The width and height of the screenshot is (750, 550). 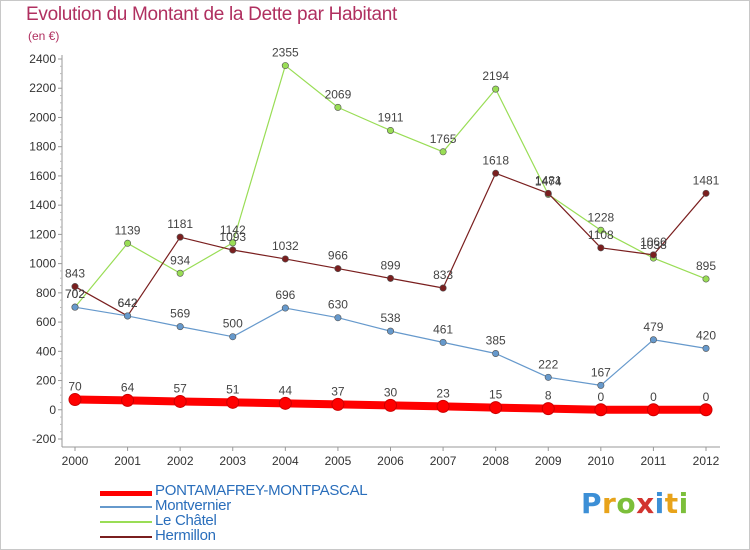 I want to click on data-label-pontamafrey-montpascal: 37, so click(x=338, y=391).